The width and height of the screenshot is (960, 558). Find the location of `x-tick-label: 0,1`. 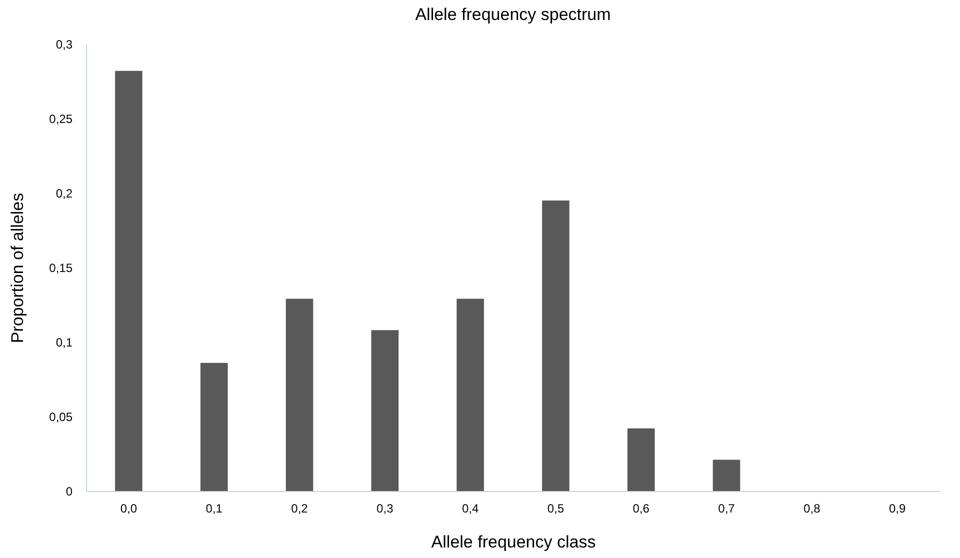

x-tick-label: 0,1 is located at coordinates (214, 509).